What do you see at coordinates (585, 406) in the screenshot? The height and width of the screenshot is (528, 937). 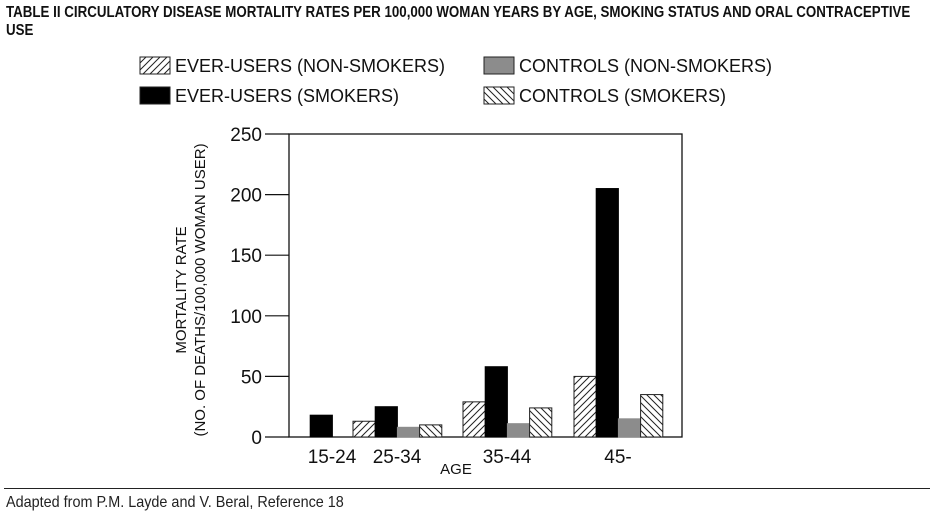 I see `bar-45--0` at bounding box center [585, 406].